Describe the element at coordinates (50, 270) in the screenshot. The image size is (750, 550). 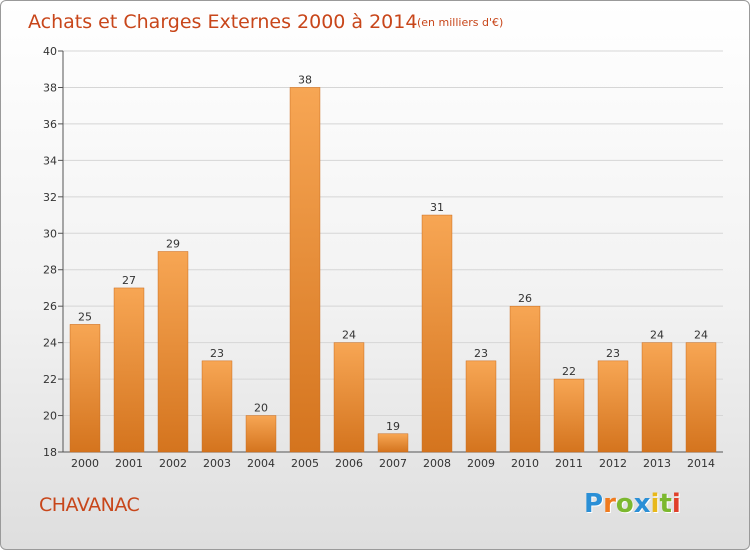
I see `y-tick-label: 28` at that location.